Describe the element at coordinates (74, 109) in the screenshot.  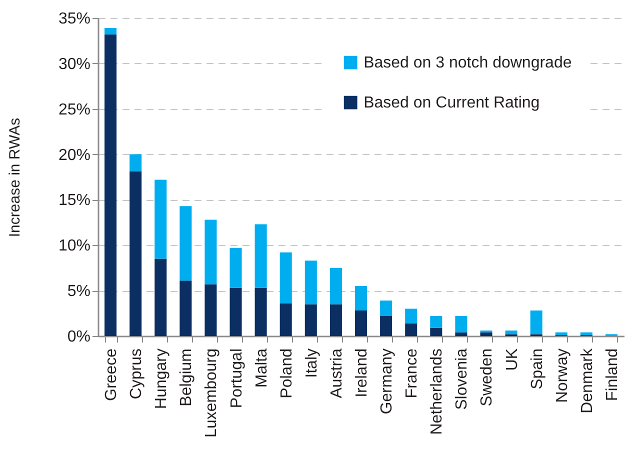
I see `y-tick-label: 25%` at that location.